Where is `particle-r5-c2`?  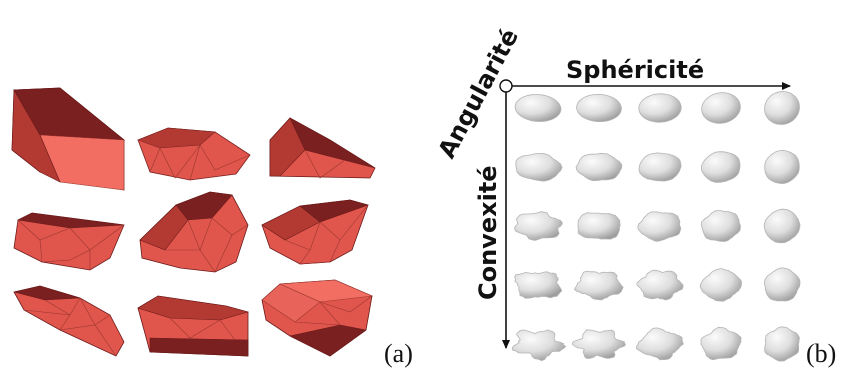 particle-r5-c2 is located at coordinates (599, 344).